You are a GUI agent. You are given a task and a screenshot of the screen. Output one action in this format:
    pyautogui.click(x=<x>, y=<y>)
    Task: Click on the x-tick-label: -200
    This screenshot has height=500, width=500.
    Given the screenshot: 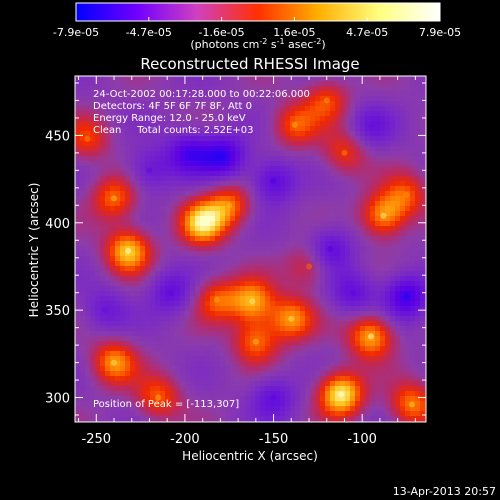 What is the action you would take?
    pyautogui.click(x=185, y=439)
    